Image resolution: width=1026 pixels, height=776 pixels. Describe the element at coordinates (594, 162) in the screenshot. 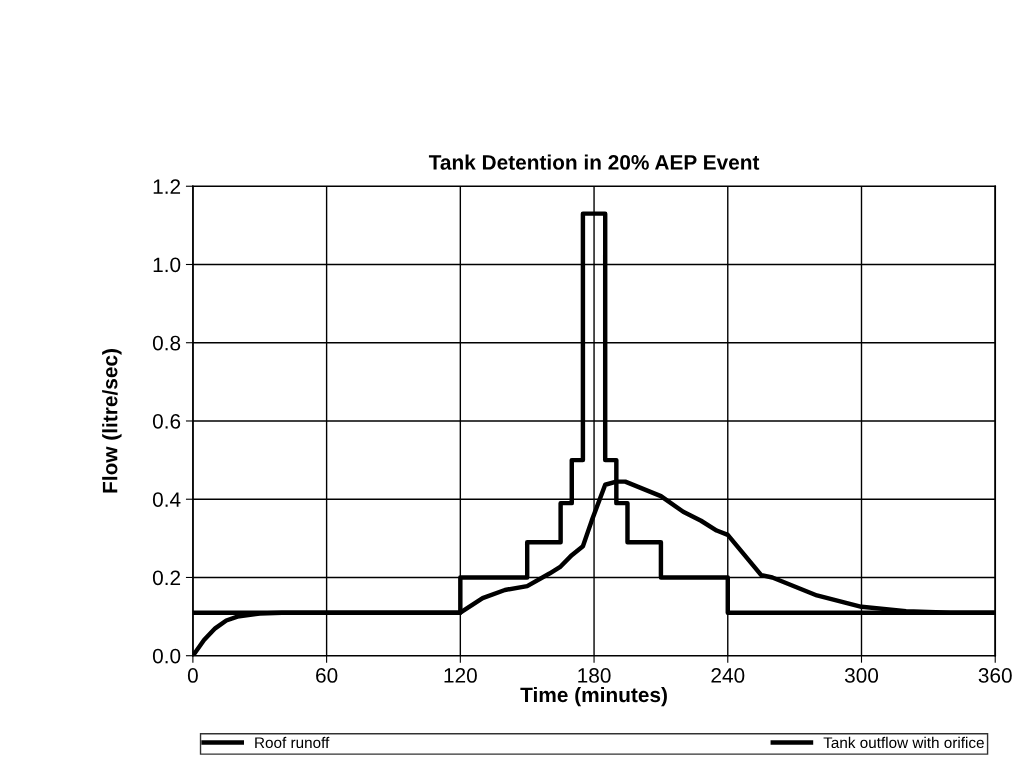

I see `chart-title: Tank Detention in 20% AEP Event` at that location.